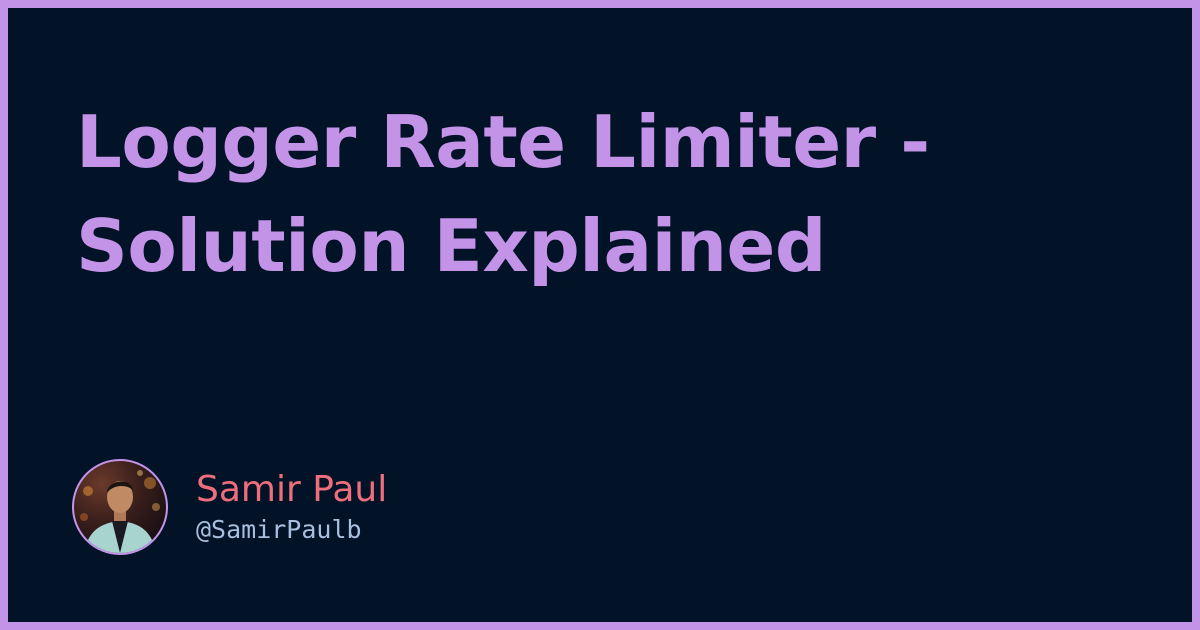  What do you see at coordinates (279, 529) in the screenshot?
I see `author-handle: @SamirPaulb` at bounding box center [279, 529].